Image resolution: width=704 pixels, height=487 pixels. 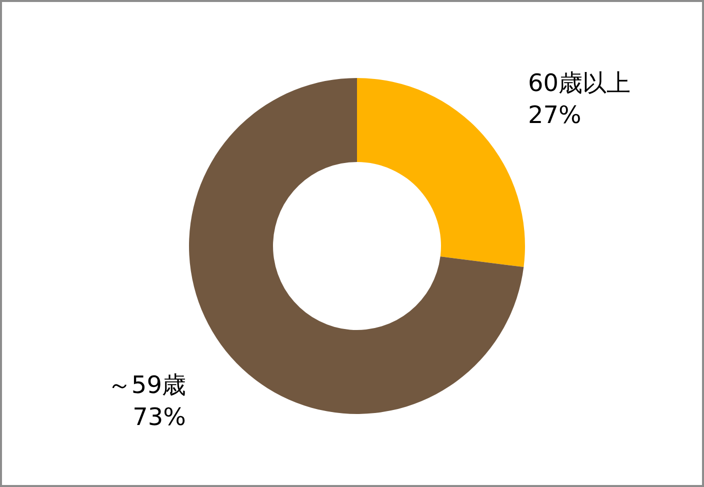 I want to click on slice-label: ～59歳, so click(x=146, y=384).